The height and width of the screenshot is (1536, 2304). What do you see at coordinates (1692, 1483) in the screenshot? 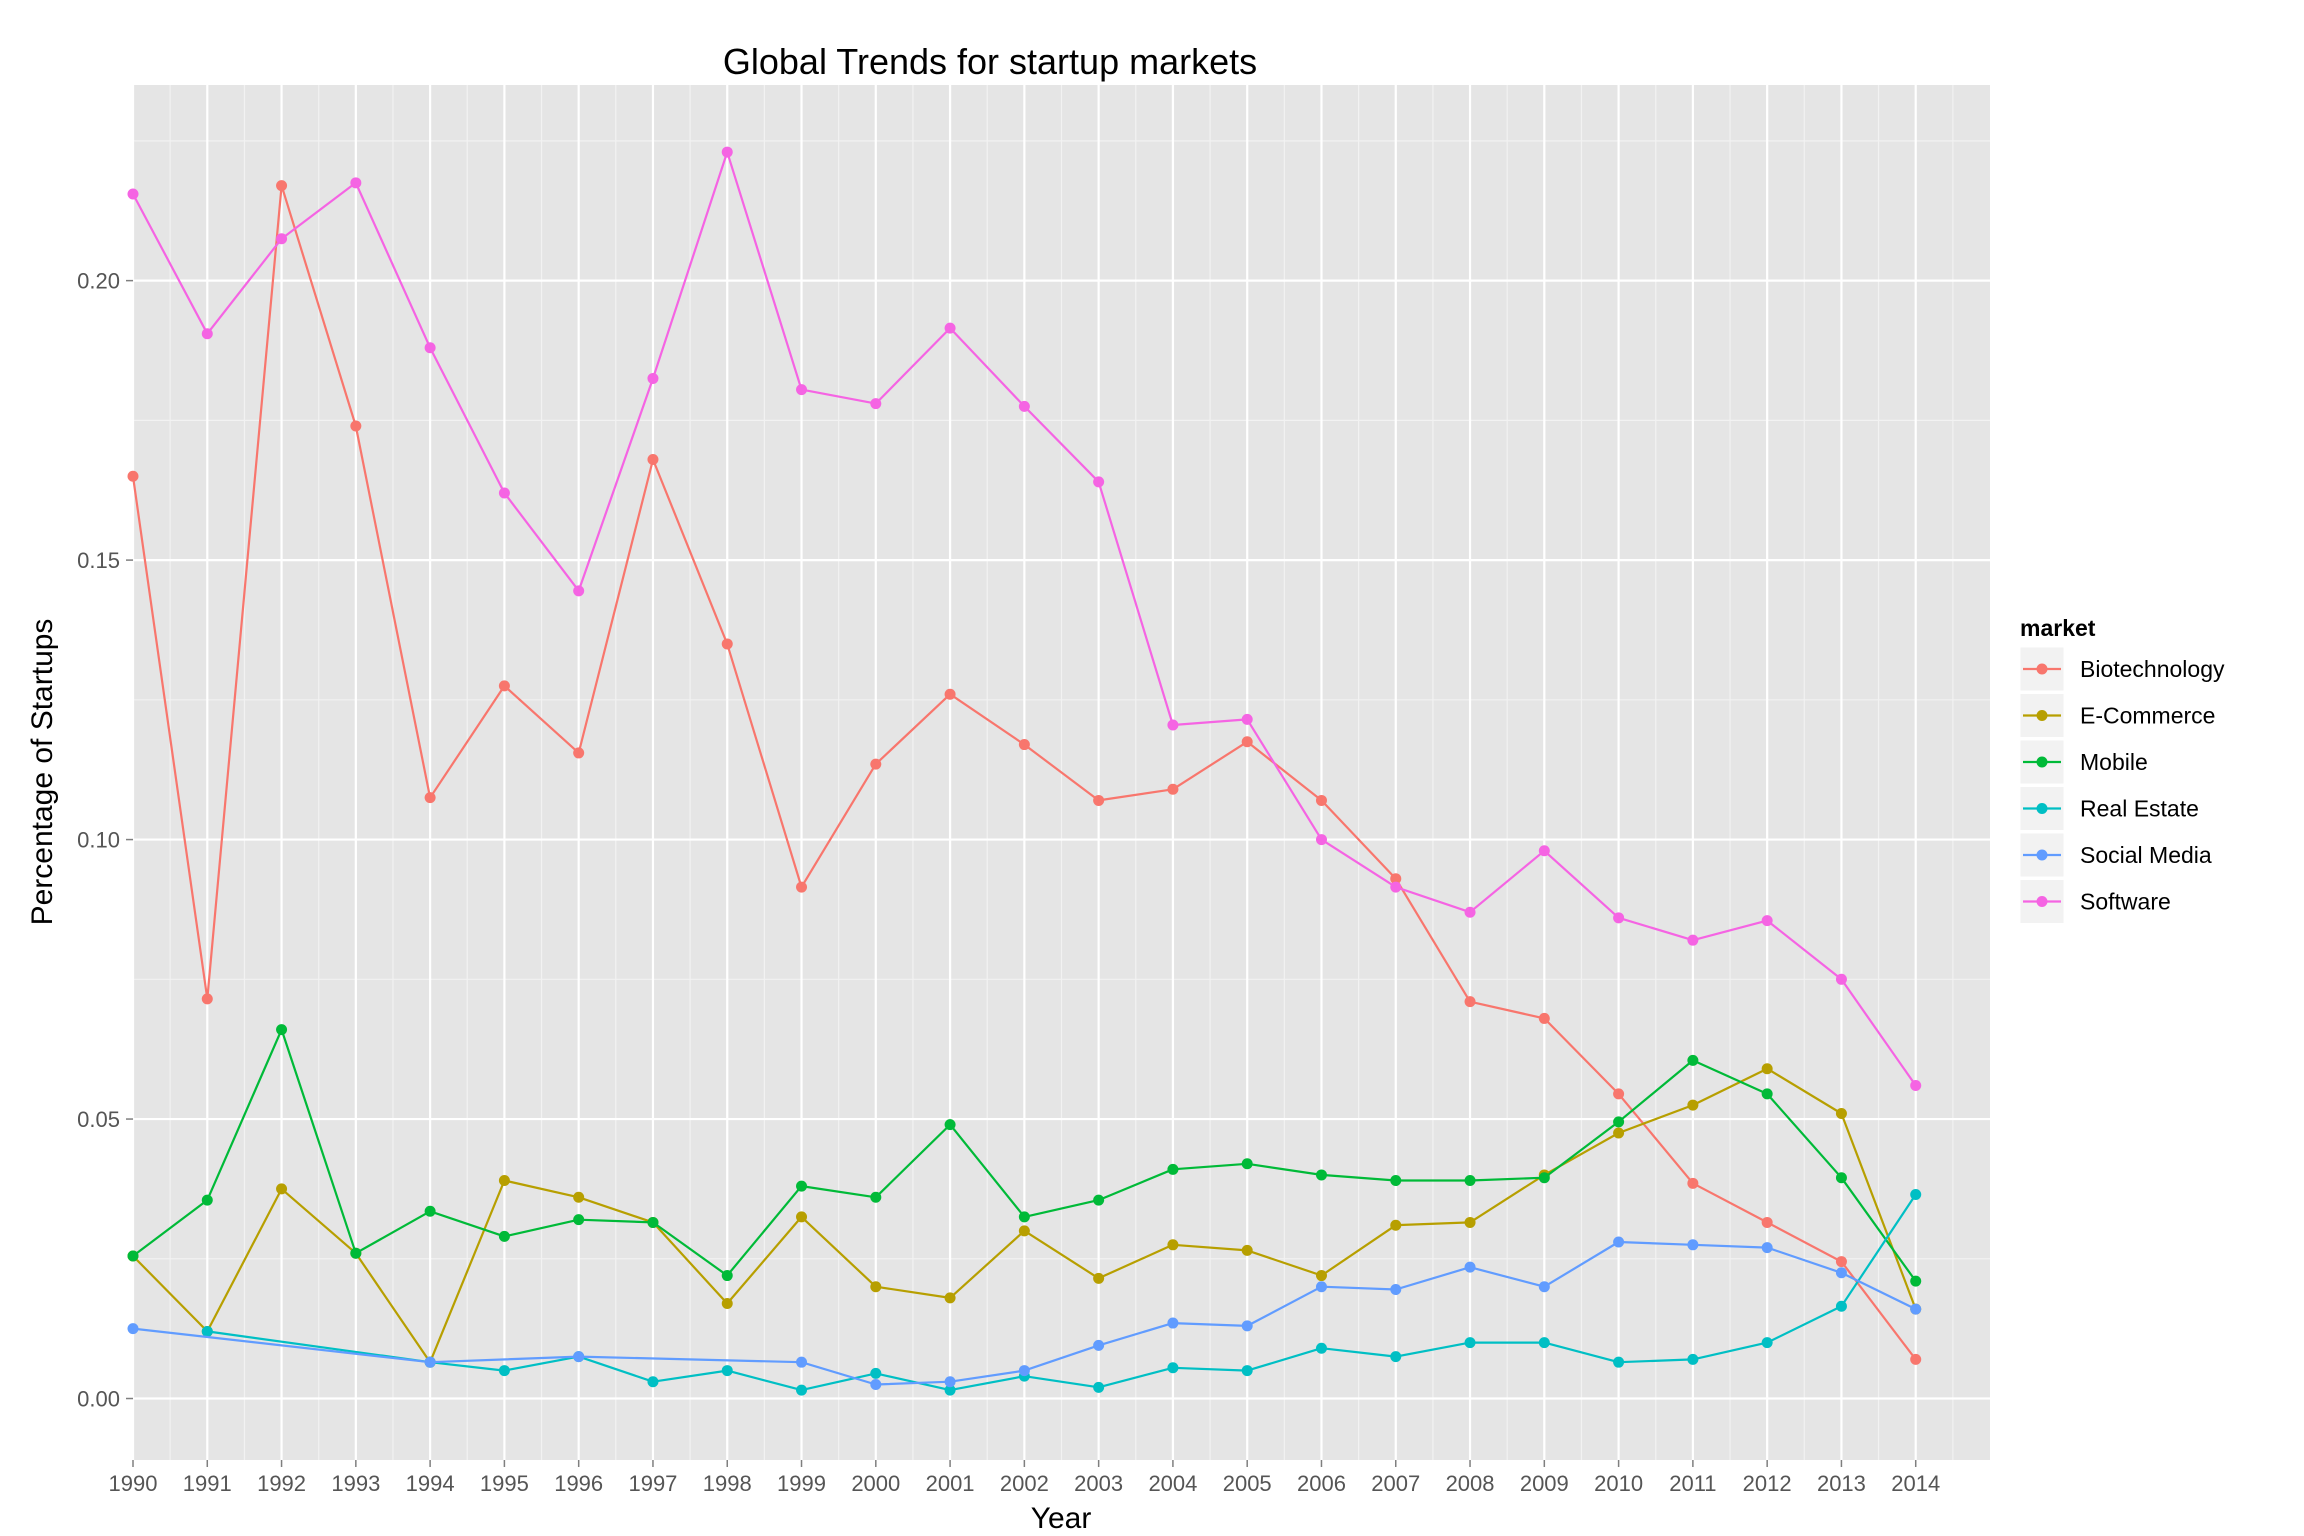
I see `x-tick-label: 2011` at bounding box center [1692, 1483].